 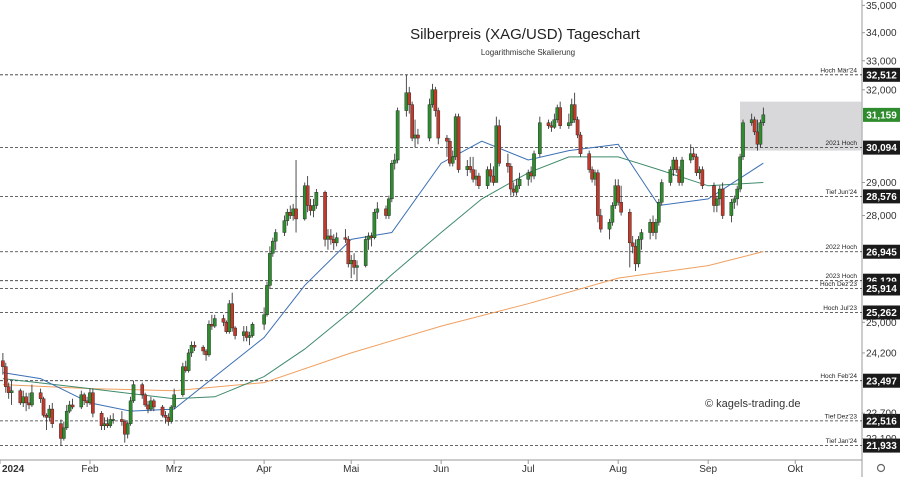 I want to click on level-value-label: 21,933, so click(x=881, y=446).